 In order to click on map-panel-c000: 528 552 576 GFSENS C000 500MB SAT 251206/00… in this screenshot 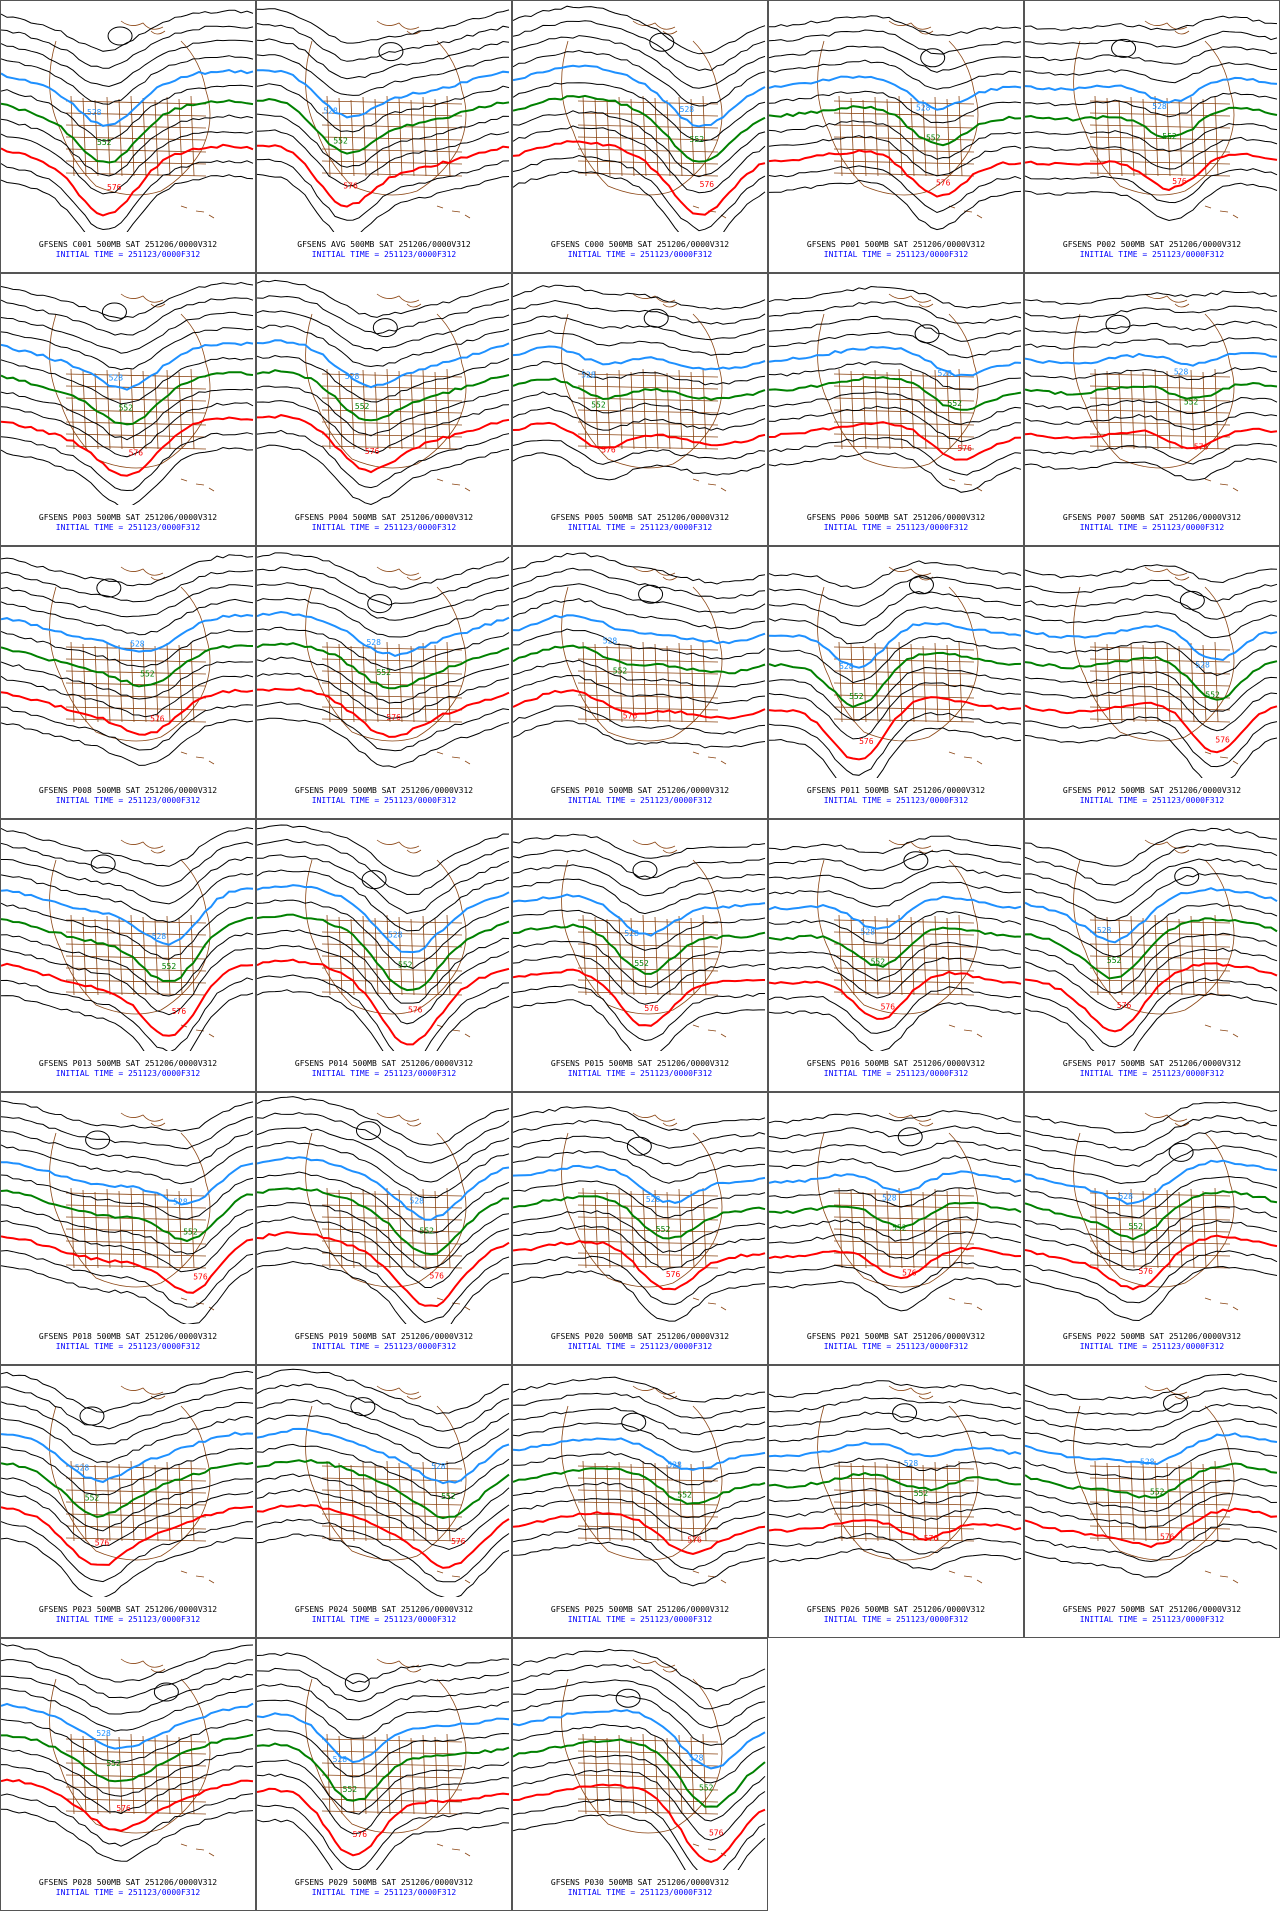, I will do `click(640, 136)`.